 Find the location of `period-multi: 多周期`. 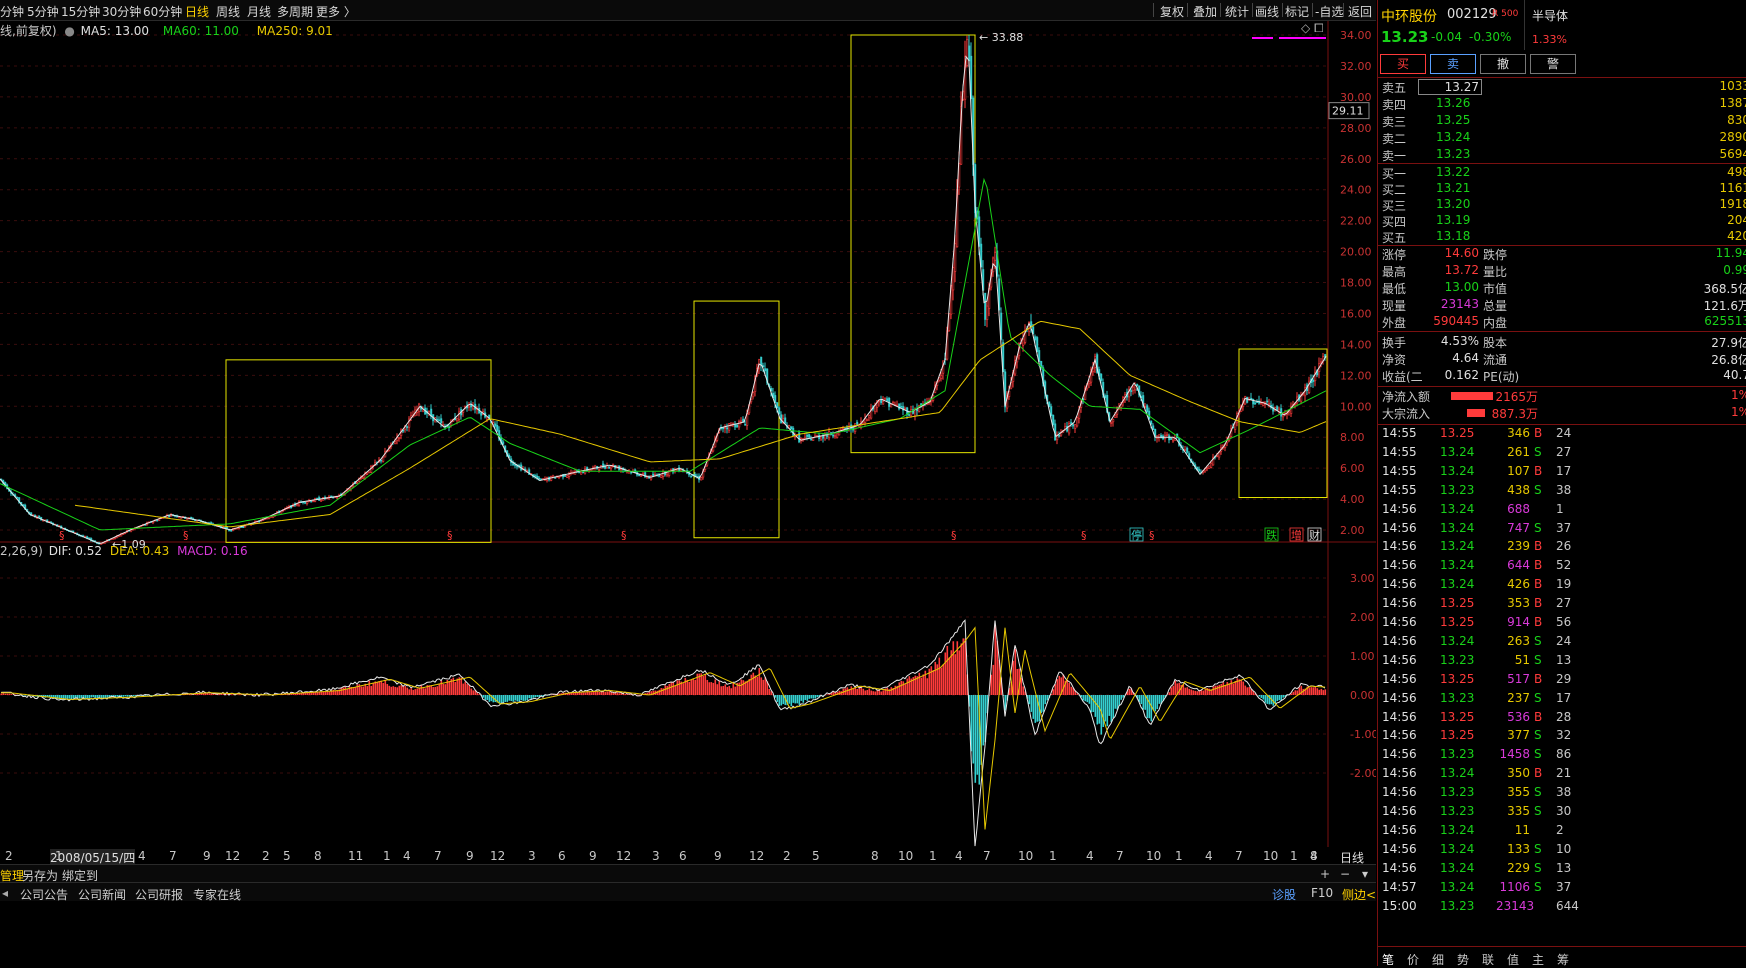

period-multi: 多周期 is located at coordinates (295, 12).